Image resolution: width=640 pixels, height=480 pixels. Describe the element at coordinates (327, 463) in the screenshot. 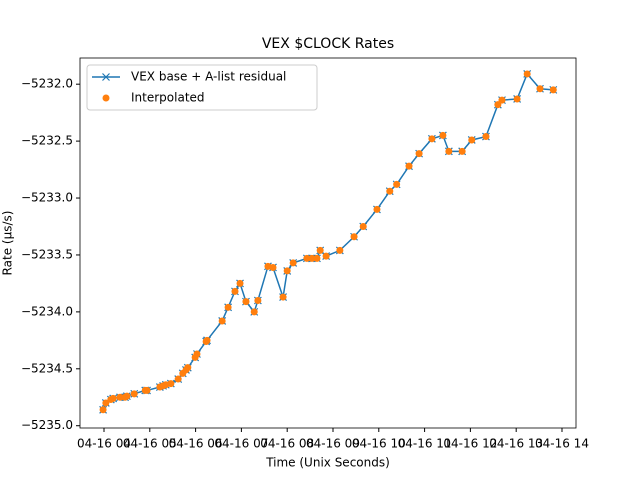

I see `x-axis-label: Time (Unix Seconds)` at that location.